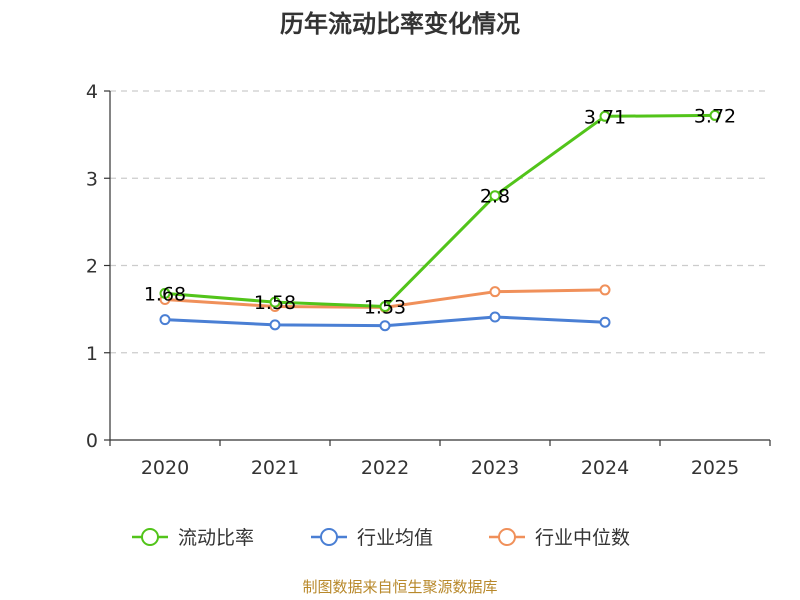 The image size is (800, 600). I want to click on legend-item-1: 行业均值, so click(372, 538).